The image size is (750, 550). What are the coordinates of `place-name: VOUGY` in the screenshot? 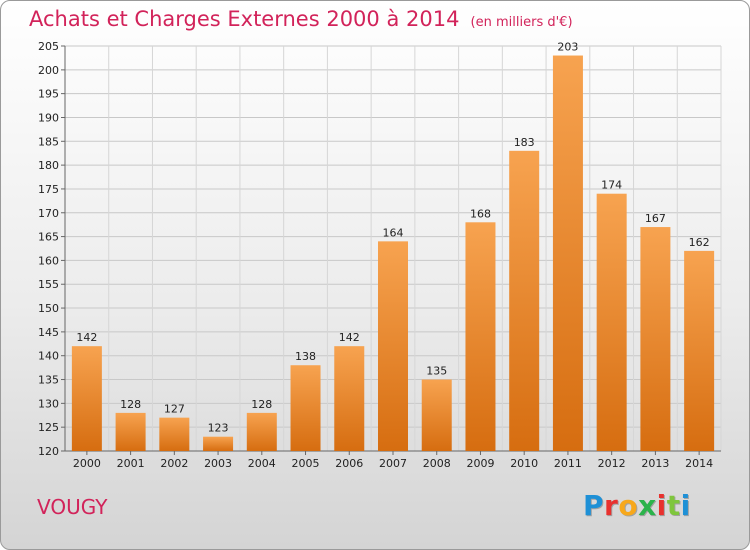 It's located at (72, 507).